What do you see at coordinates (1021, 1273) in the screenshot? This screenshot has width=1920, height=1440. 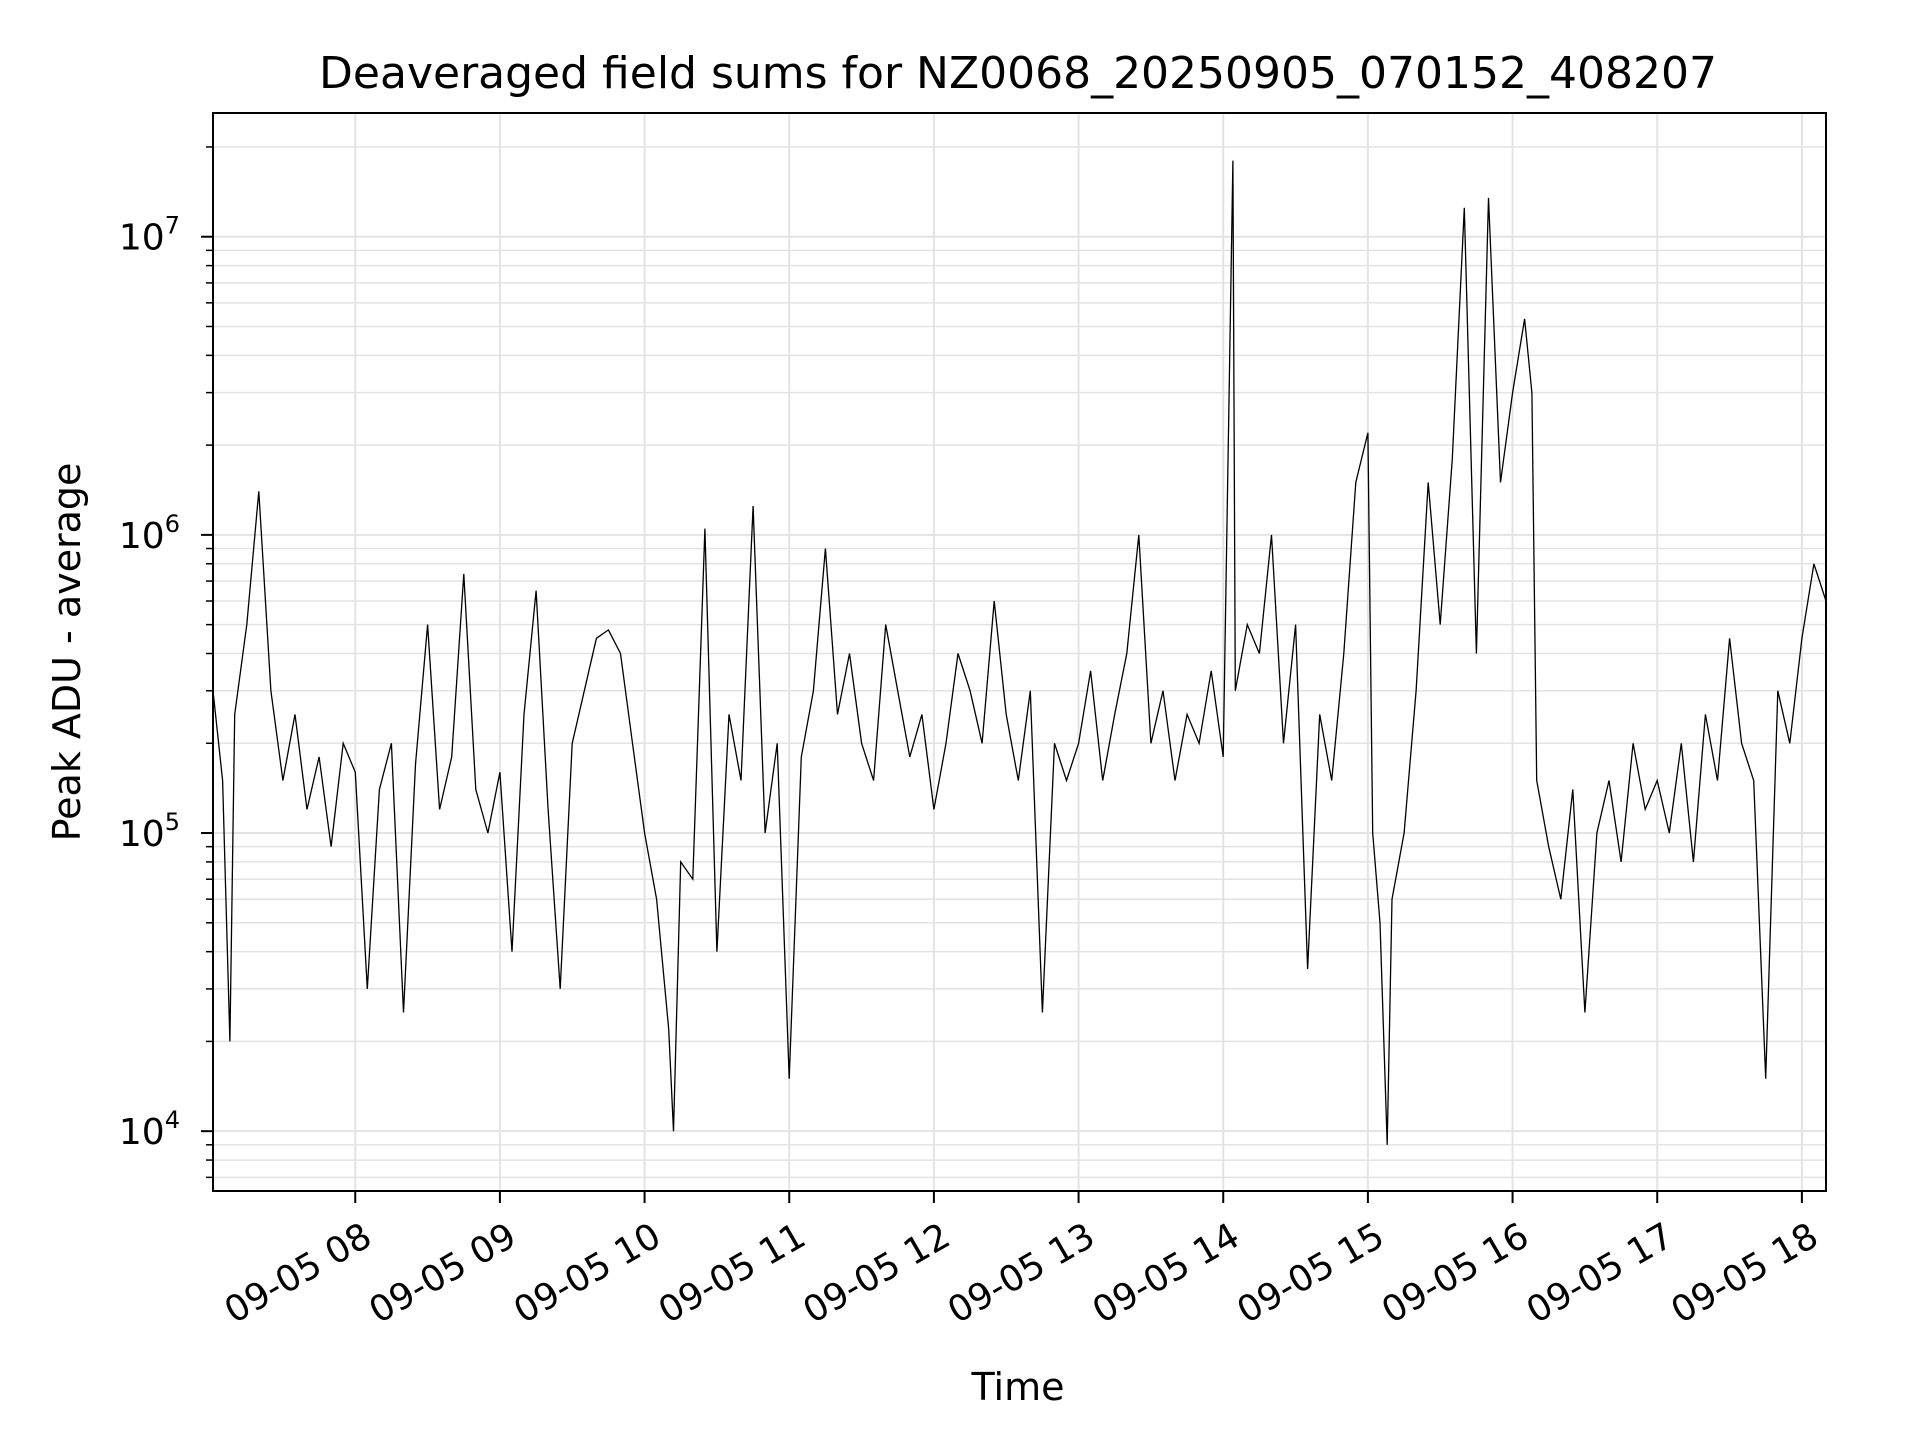 I see `x-tick-label: 09-05 13` at bounding box center [1021, 1273].